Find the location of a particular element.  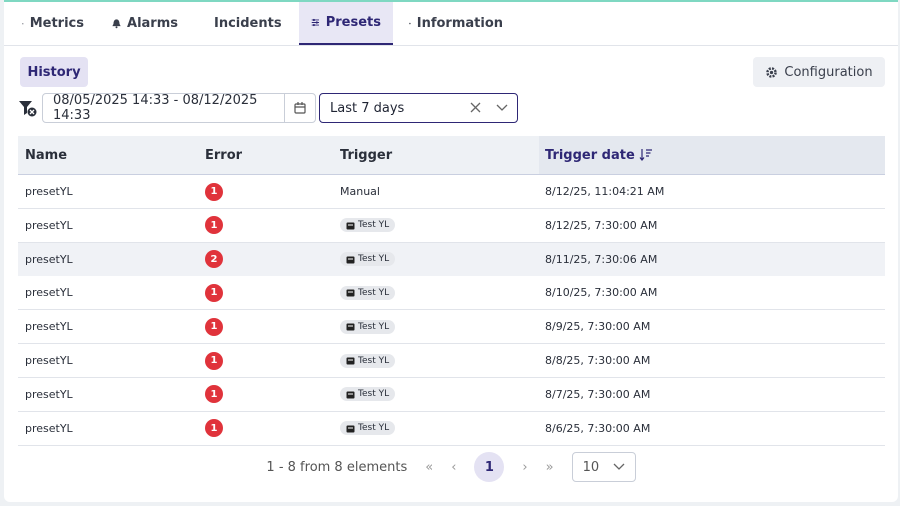

tab: Alarms is located at coordinates (145, 23).